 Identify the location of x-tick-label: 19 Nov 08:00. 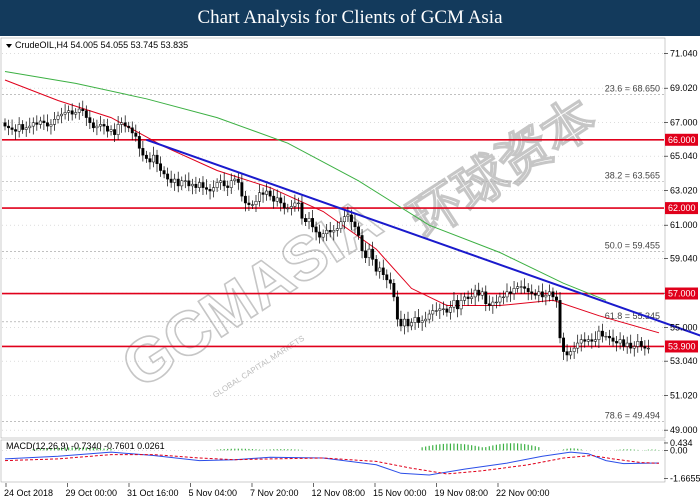
(462, 493).